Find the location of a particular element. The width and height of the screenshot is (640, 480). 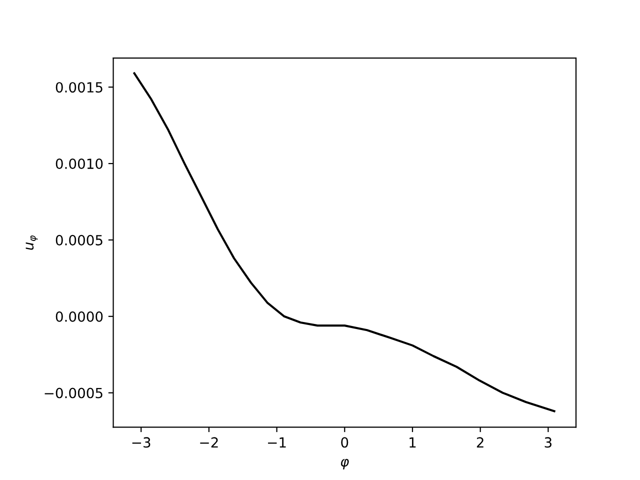

x-tick-label: −2 is located at coordinates (209, 442).